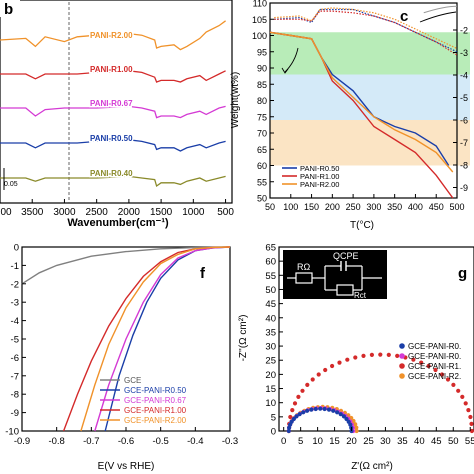  I want to click on c-ytick-label-3: 95, so click(262, 52).